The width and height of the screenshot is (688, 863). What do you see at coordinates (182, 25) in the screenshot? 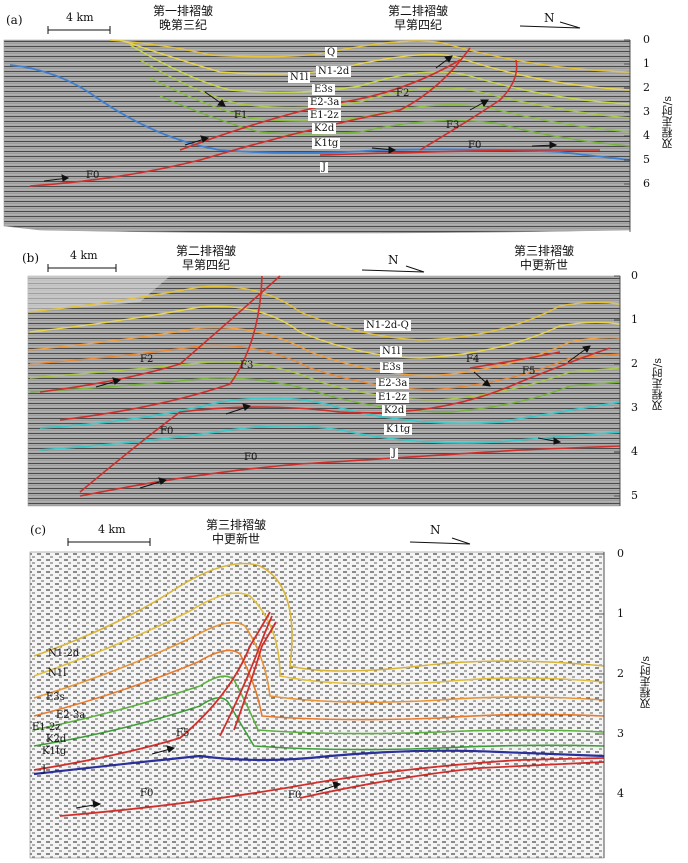
I see `fold-title-age: 晚第三纪` at bounding box center [182, 25].